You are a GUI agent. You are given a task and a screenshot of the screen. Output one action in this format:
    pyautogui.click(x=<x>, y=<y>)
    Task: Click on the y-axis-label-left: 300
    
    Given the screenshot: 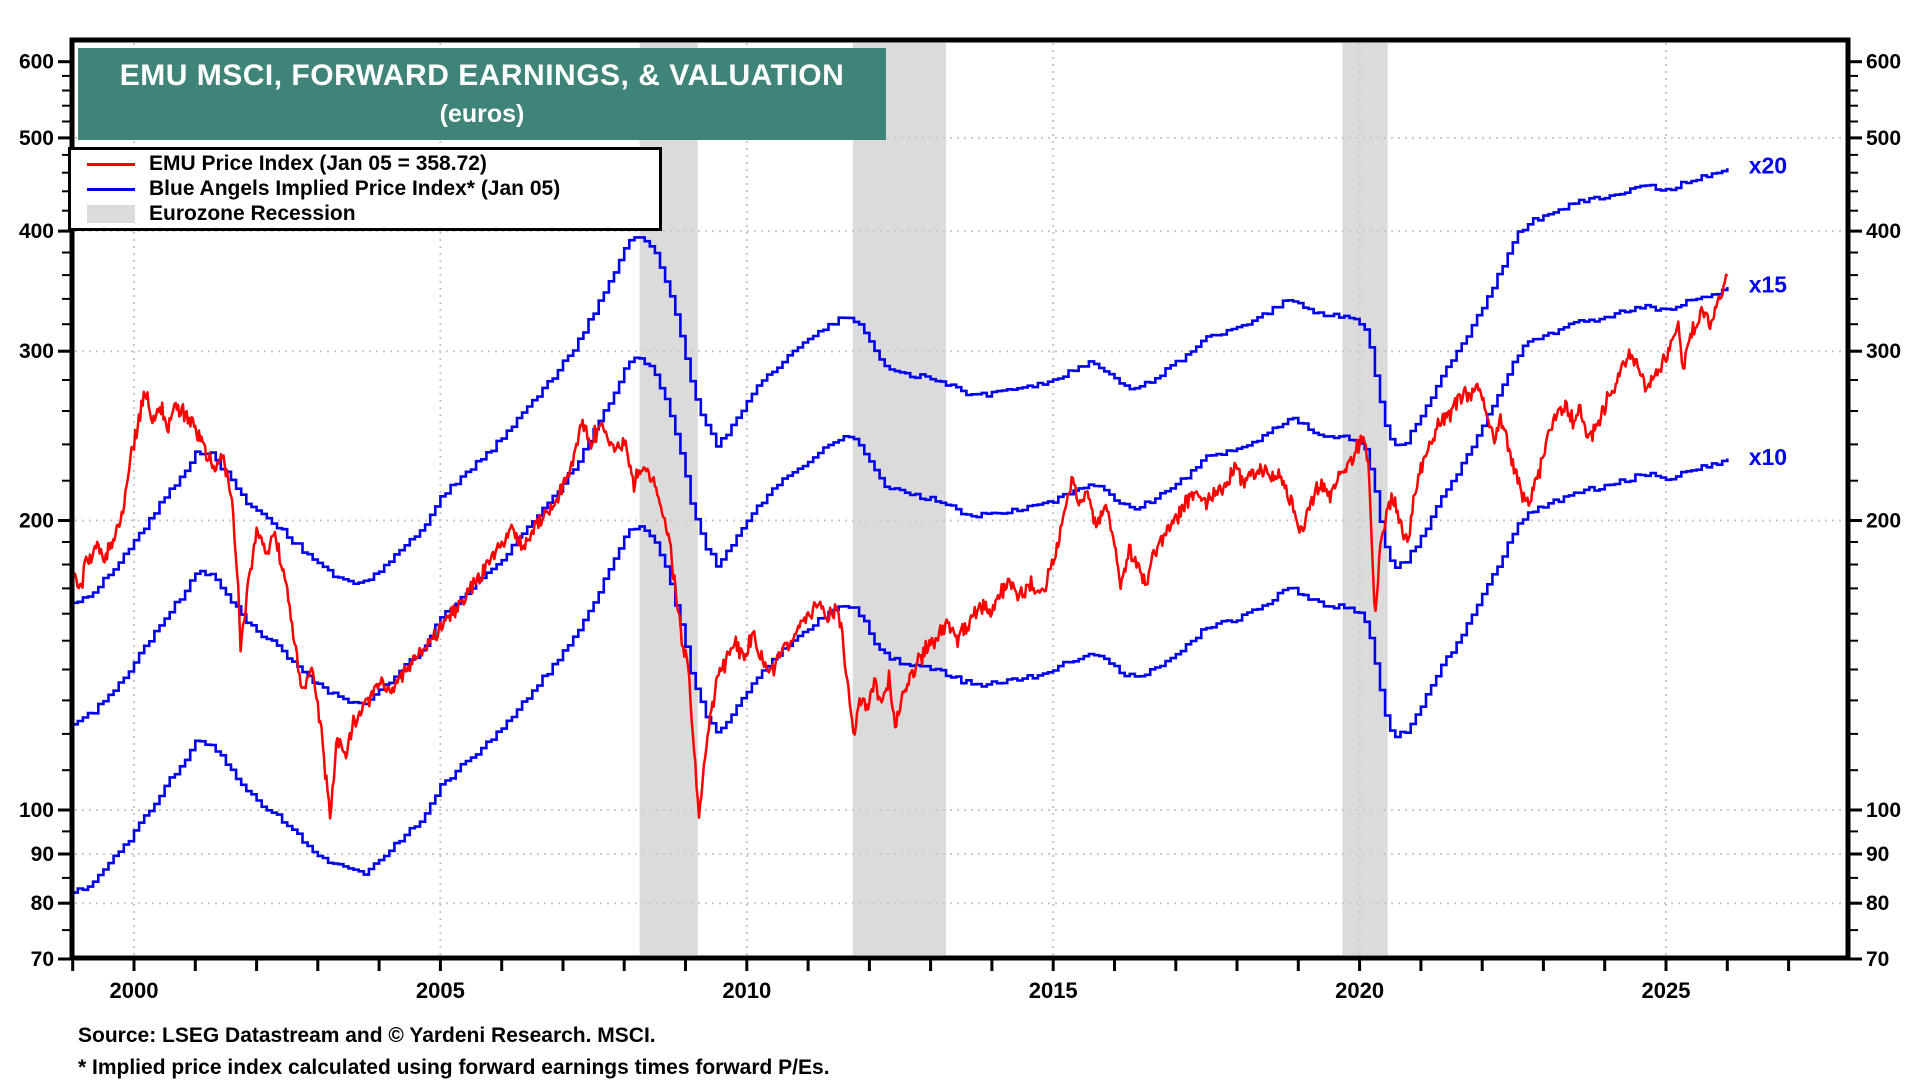 What is the action you would take?
    pyautogui.click(x=36, y=351)
    